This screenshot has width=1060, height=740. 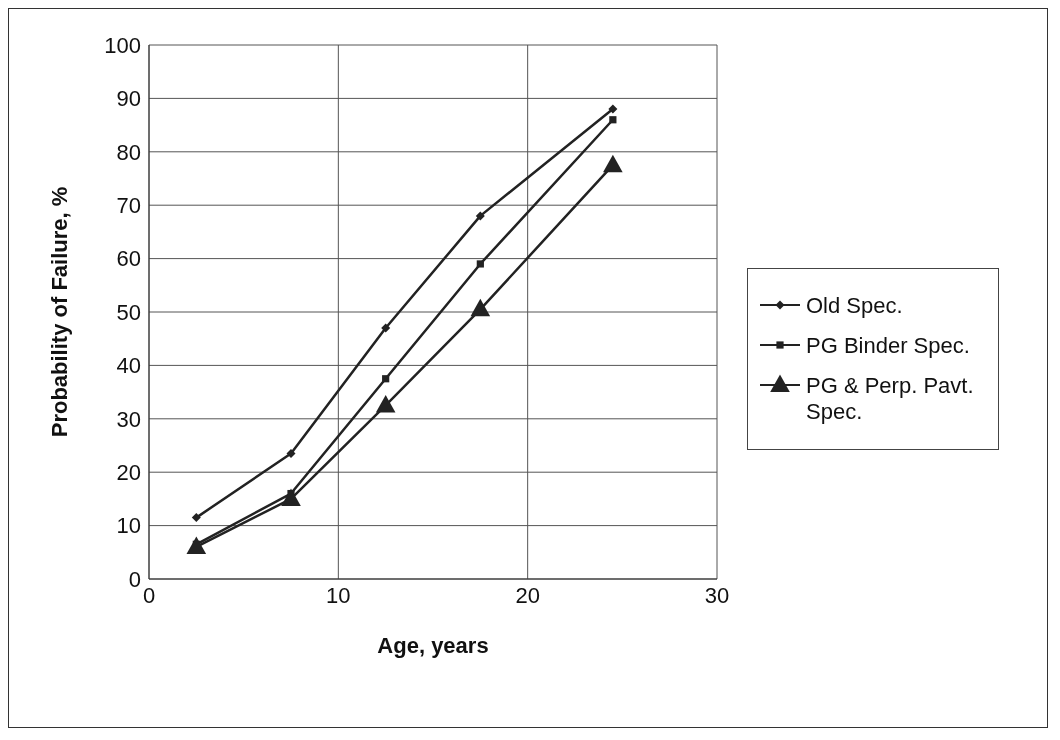 What do you see at coordinates (854, 306) in the screenshot?
I see `legend-label: Old Spec.` at bounding box center [854, 306].